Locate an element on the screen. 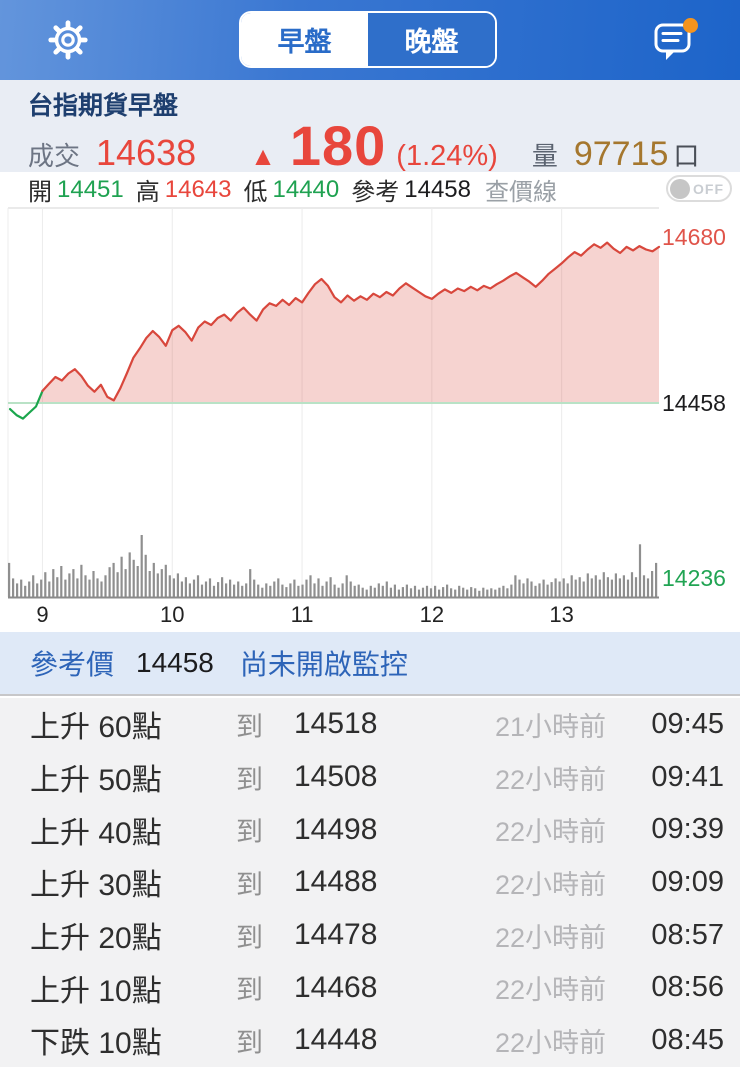 This screenshot has height=1067, width=740. alert-ago: 21小時前 is located at coordinates (550, 726).